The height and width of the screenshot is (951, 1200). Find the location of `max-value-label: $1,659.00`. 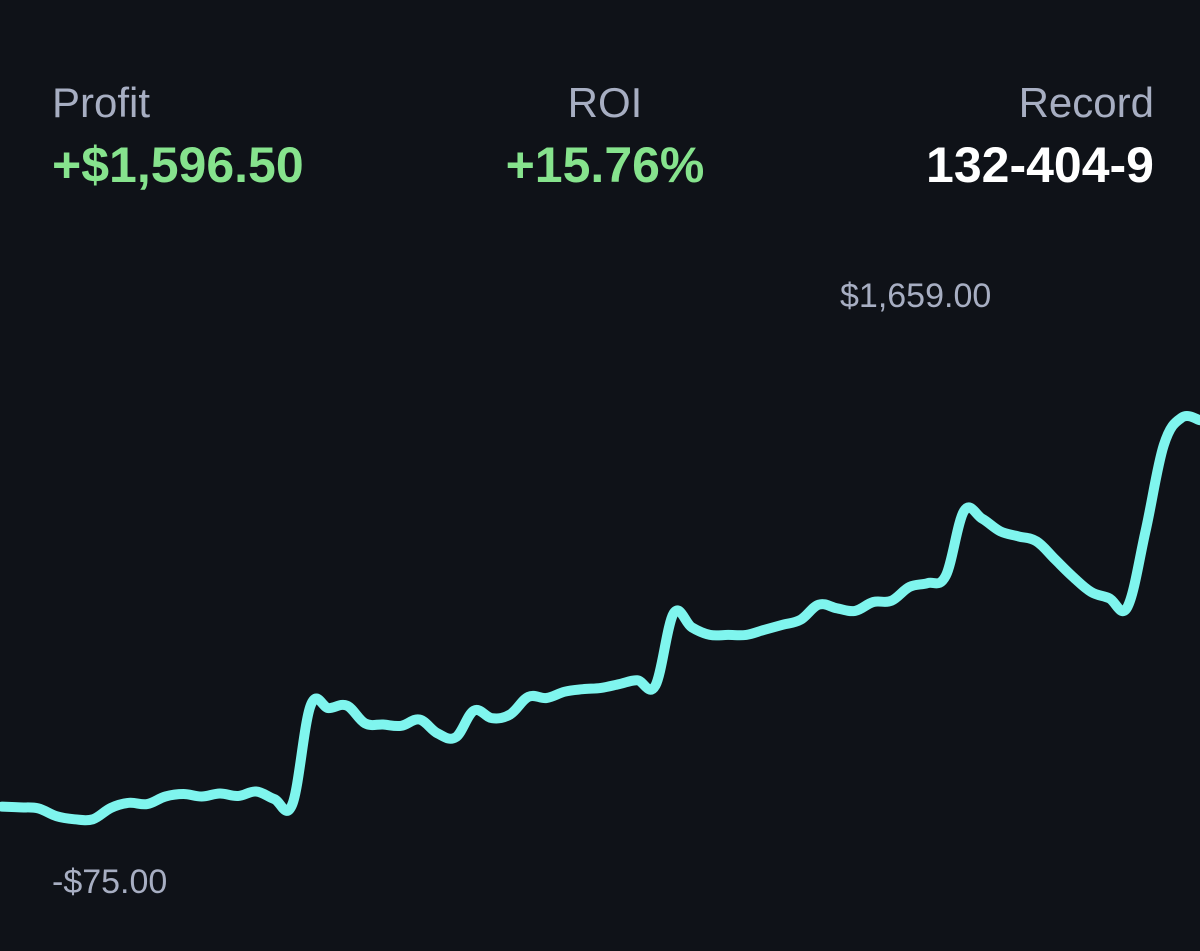

max-value-label: $1,659.00 is located at coordinates (916, 296).